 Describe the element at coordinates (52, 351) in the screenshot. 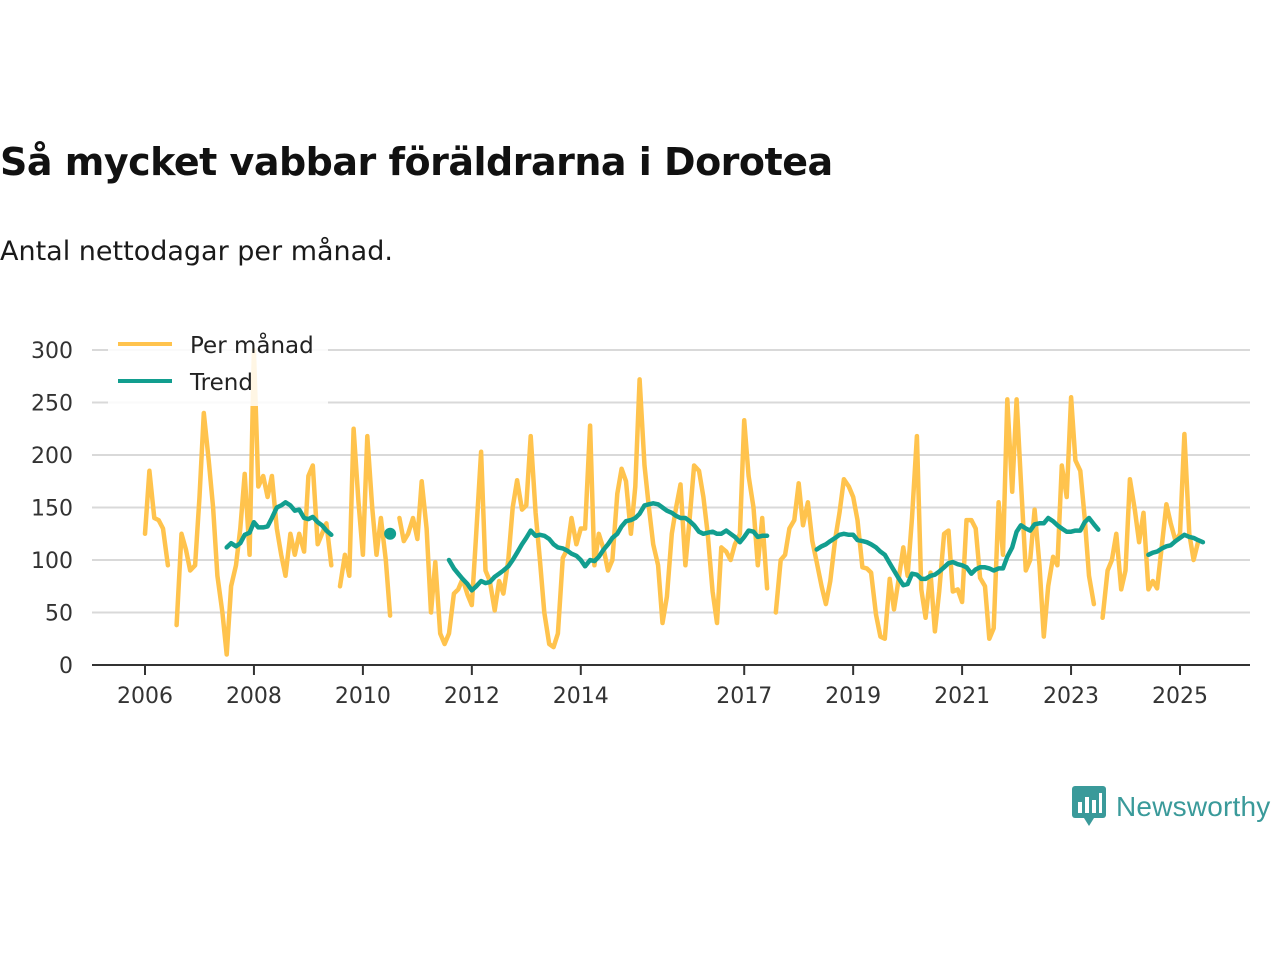

I see `y-tick-label: 300` at that location.